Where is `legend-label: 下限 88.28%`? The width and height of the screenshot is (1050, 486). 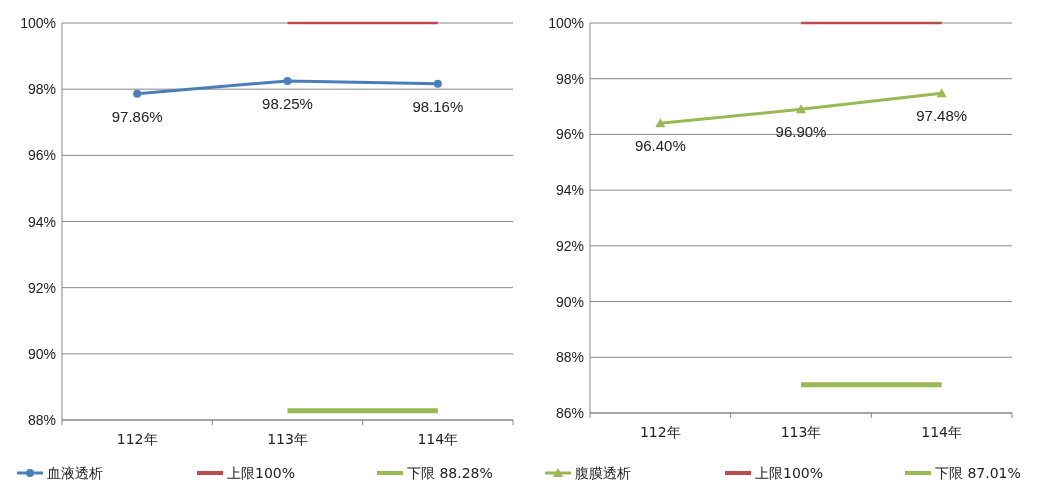 legend-label: 下限 88.28% is located at coordinates (450, 473).